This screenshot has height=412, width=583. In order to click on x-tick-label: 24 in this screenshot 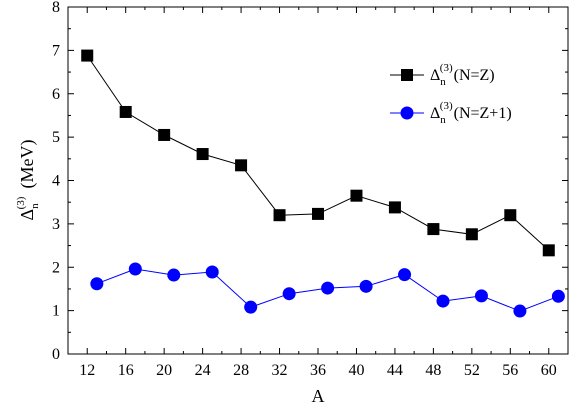, I will do `click(203, 370)`.